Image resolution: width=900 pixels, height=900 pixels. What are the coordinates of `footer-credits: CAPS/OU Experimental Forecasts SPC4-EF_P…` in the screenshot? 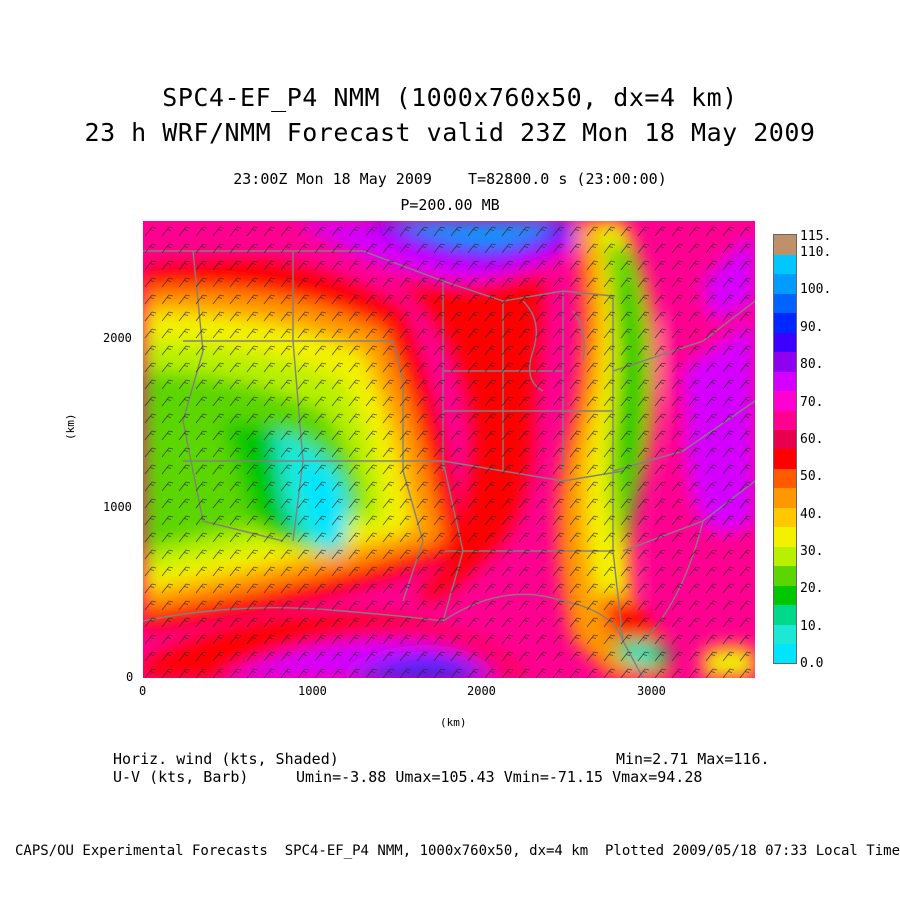 It's located at (457, 851).